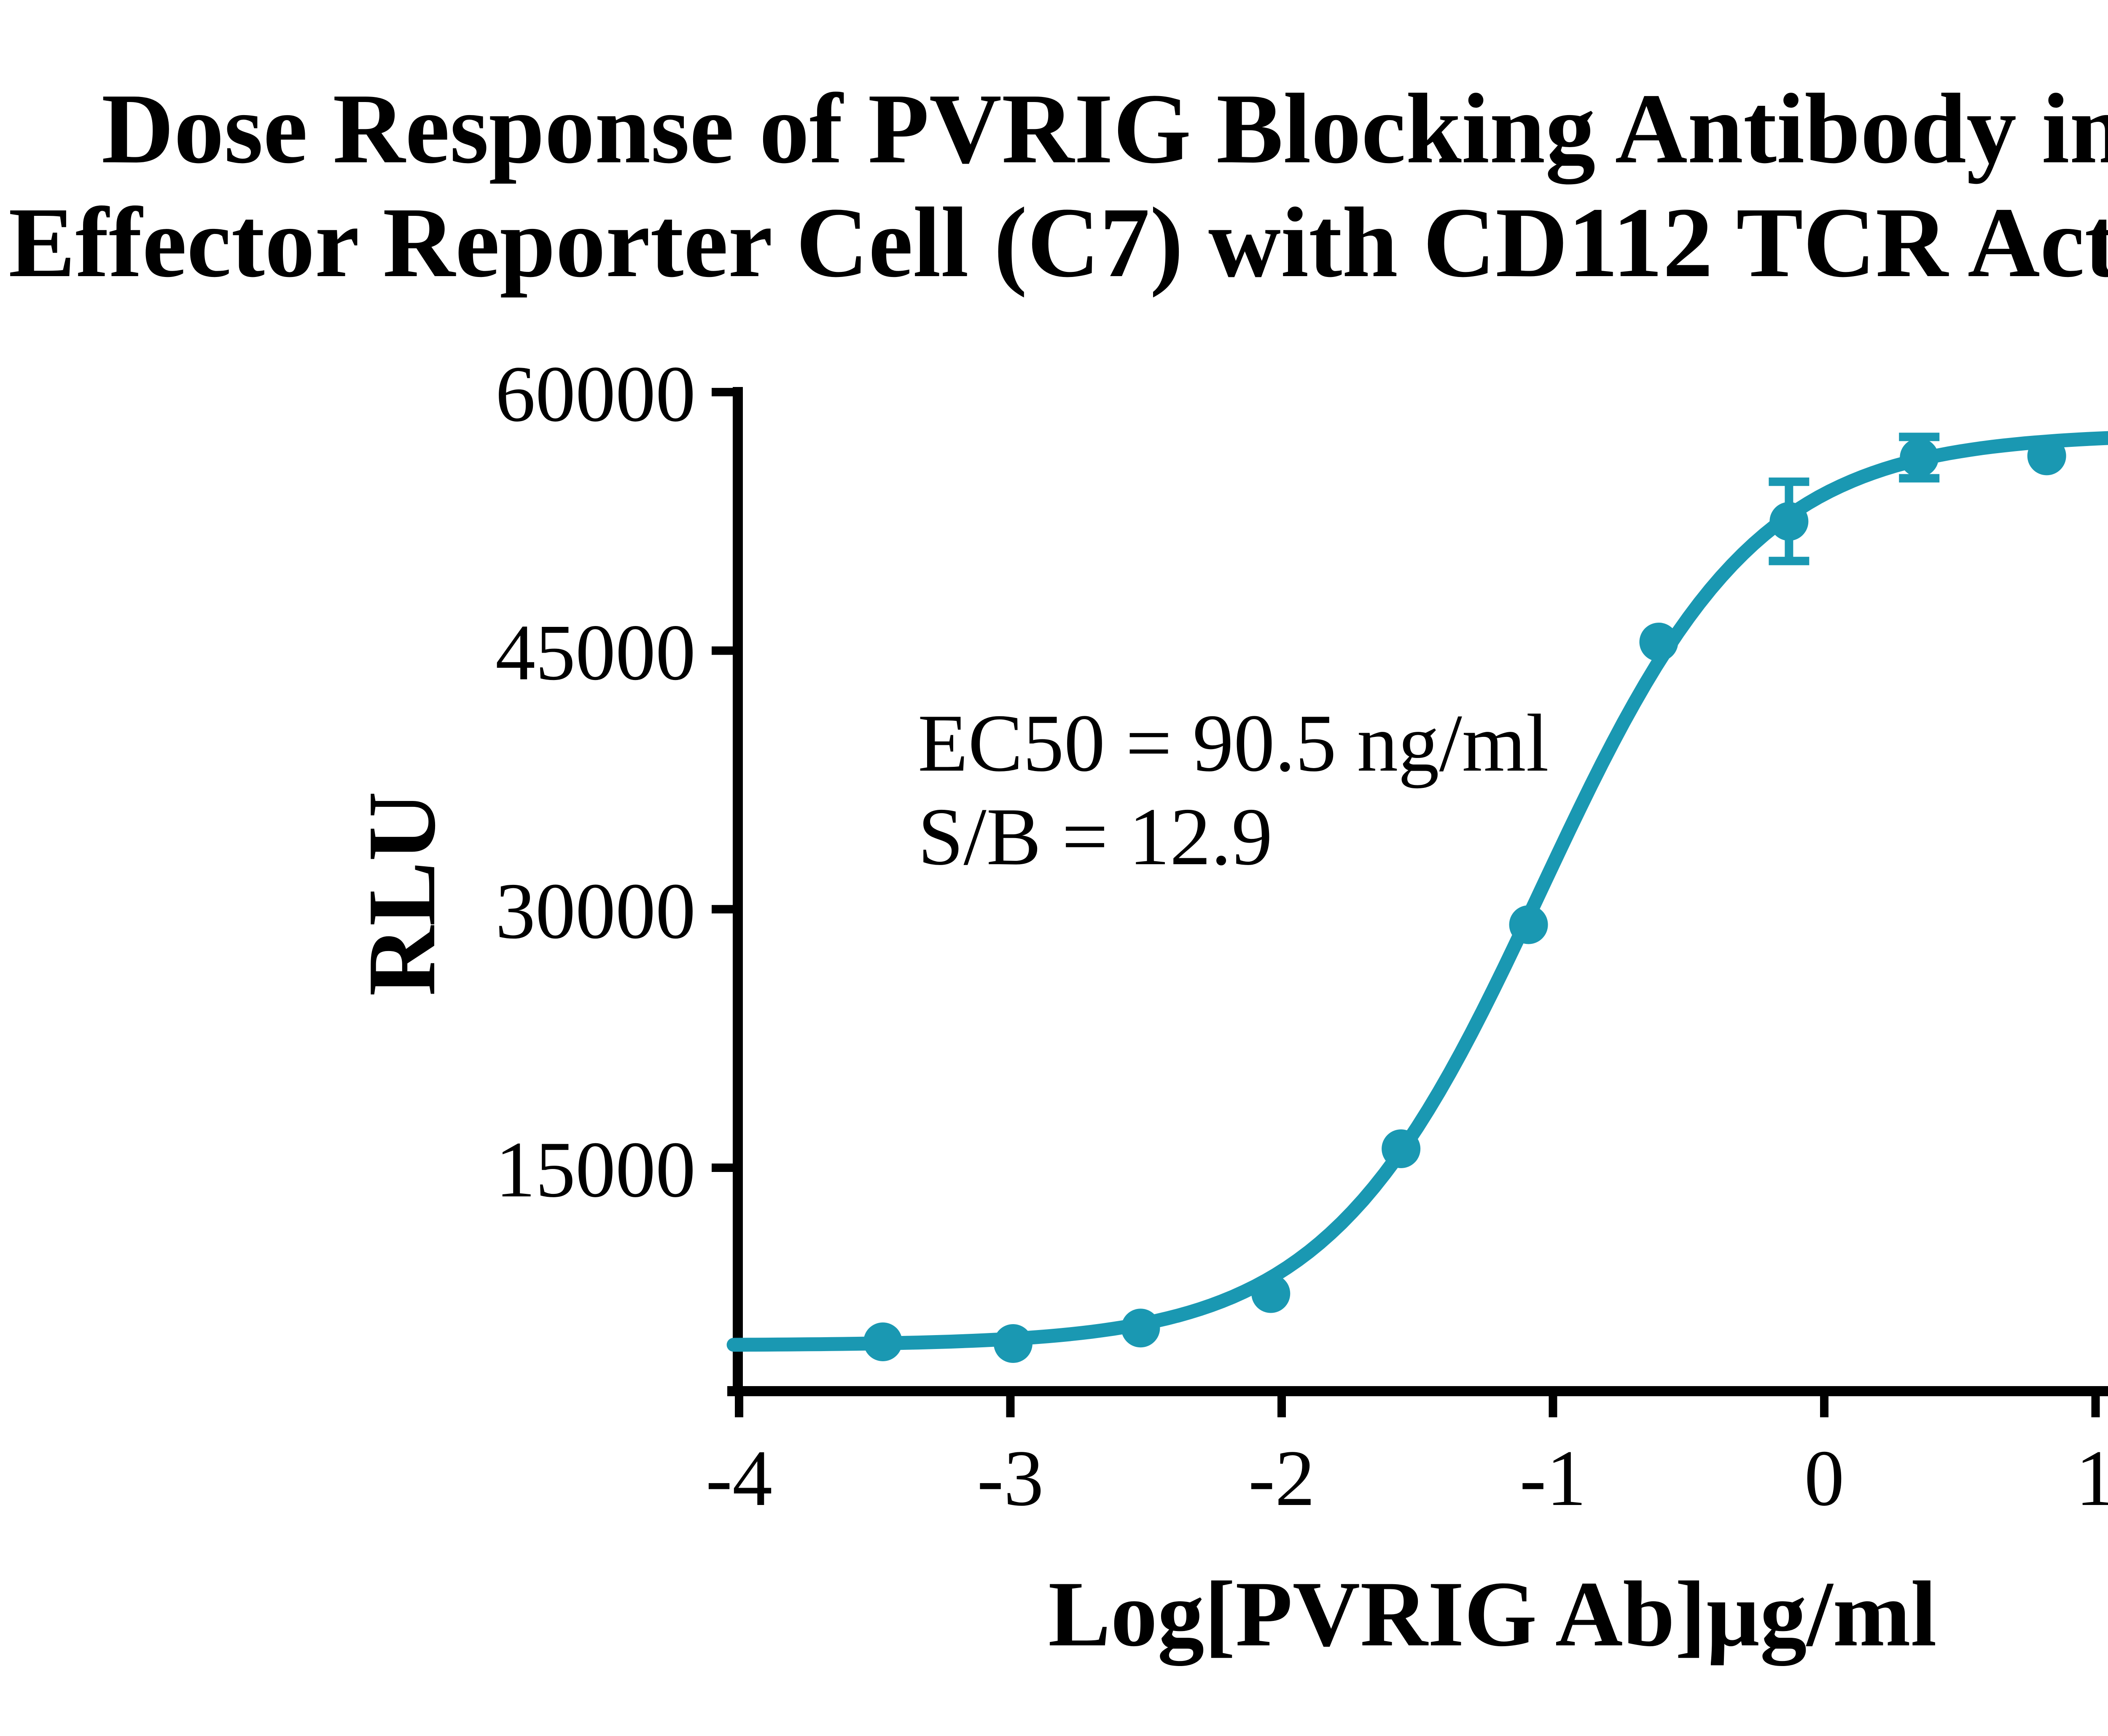  I want to click on y-axis-title: RLU, so click(401, 893).